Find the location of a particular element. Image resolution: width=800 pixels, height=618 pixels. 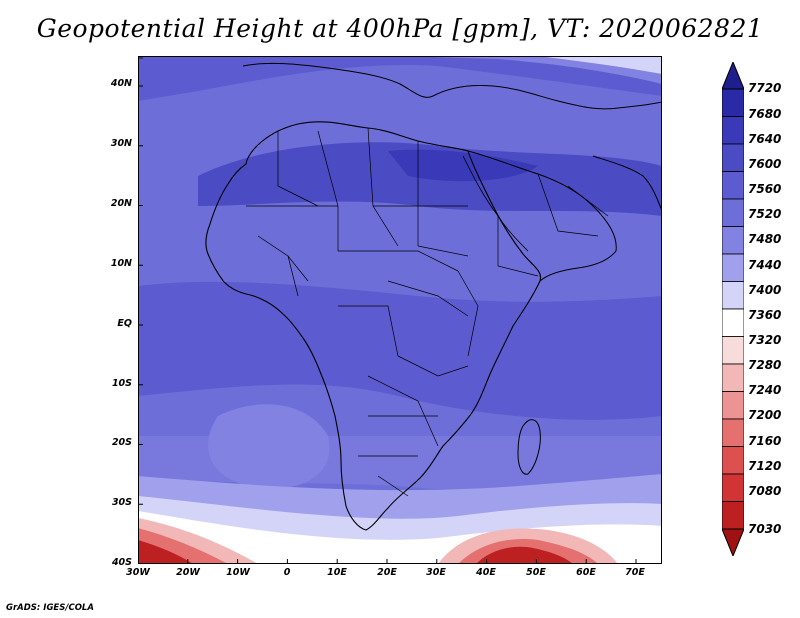

colorbar-label: 7160 is located at coordinates (765, 441).